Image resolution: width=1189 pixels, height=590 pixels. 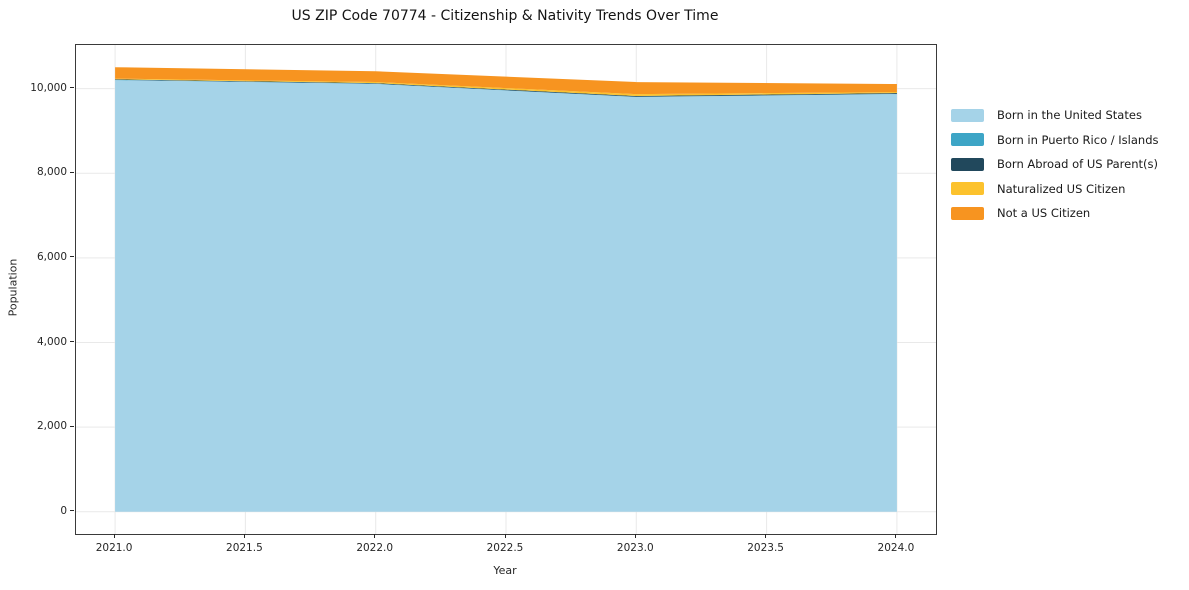 I want to click on y-tick-label: 0, so click(x=63, y=510).